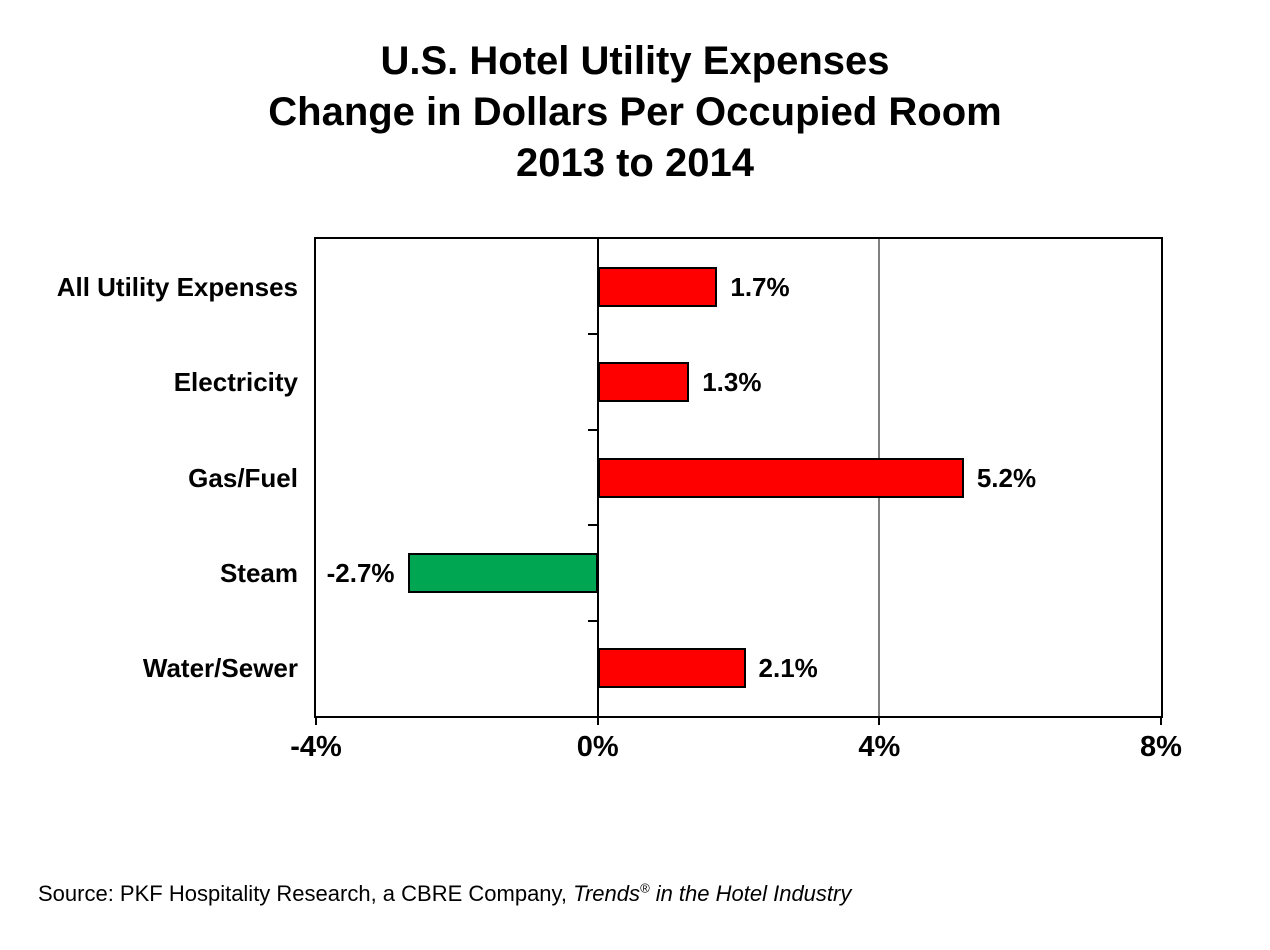 This screenshot has height=950, width=1270. I want to click on bar-value-label-gas-fuel: 5.2%, so click(1006, 477).